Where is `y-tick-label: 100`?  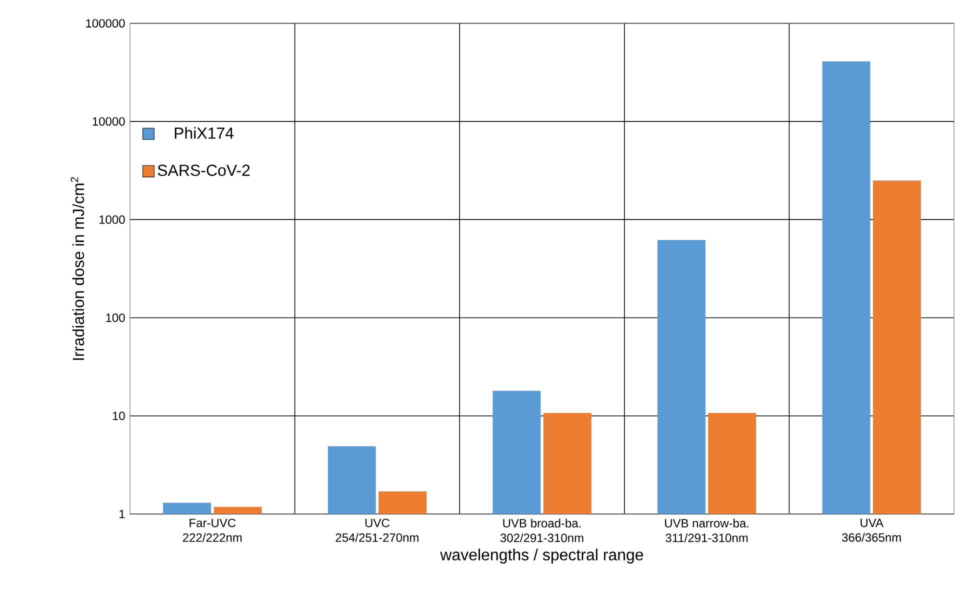
y-tick-label: 100 is located at coordinates (115, 317).